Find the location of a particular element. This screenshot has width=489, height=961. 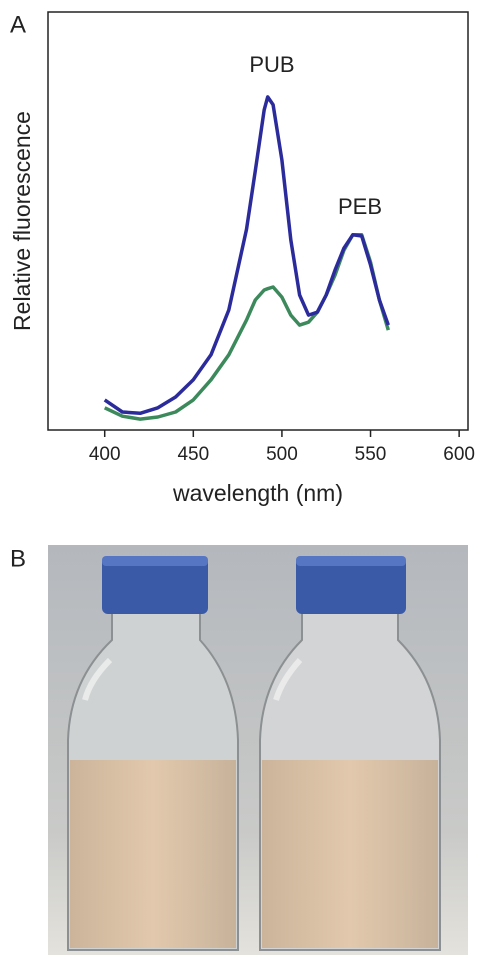

y-axis-label: Relative fluorescence is located at coordinates (22, 221).